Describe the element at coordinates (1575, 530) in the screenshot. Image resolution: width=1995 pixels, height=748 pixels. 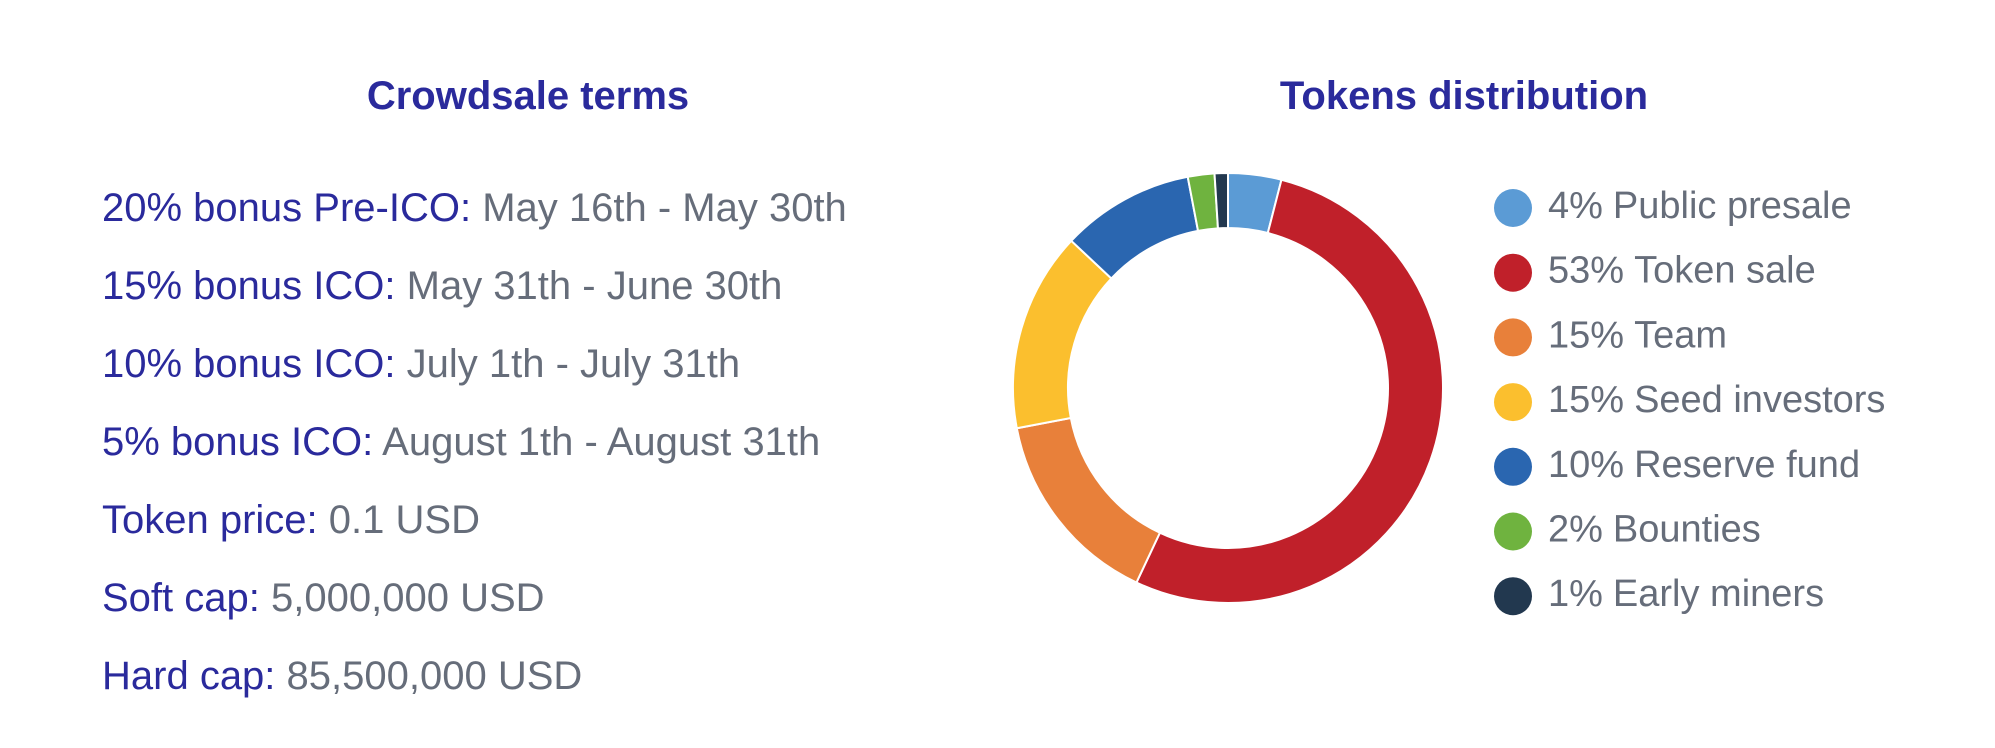
I see `legend-value: 2%` at that location.